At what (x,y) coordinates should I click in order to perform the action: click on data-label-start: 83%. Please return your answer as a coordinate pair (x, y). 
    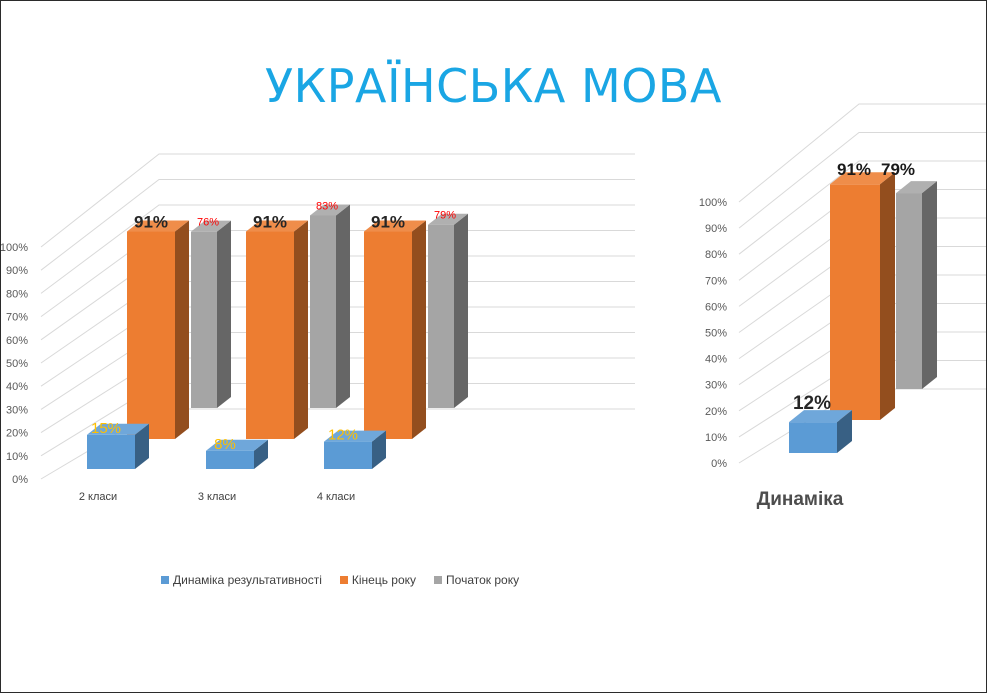
    Looking at the image, I should click on (327, 206).